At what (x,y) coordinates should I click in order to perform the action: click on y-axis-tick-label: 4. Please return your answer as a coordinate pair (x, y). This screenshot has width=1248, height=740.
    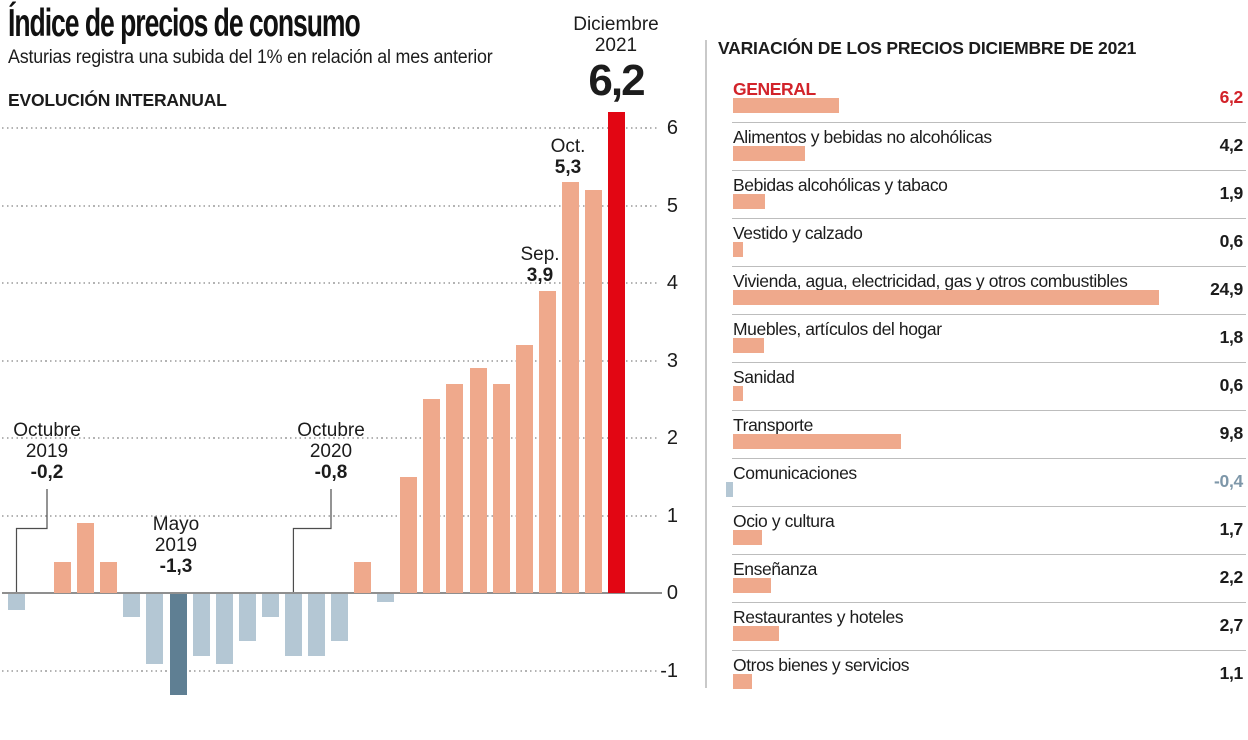
    Looking at the image, I should click on (672, 283).